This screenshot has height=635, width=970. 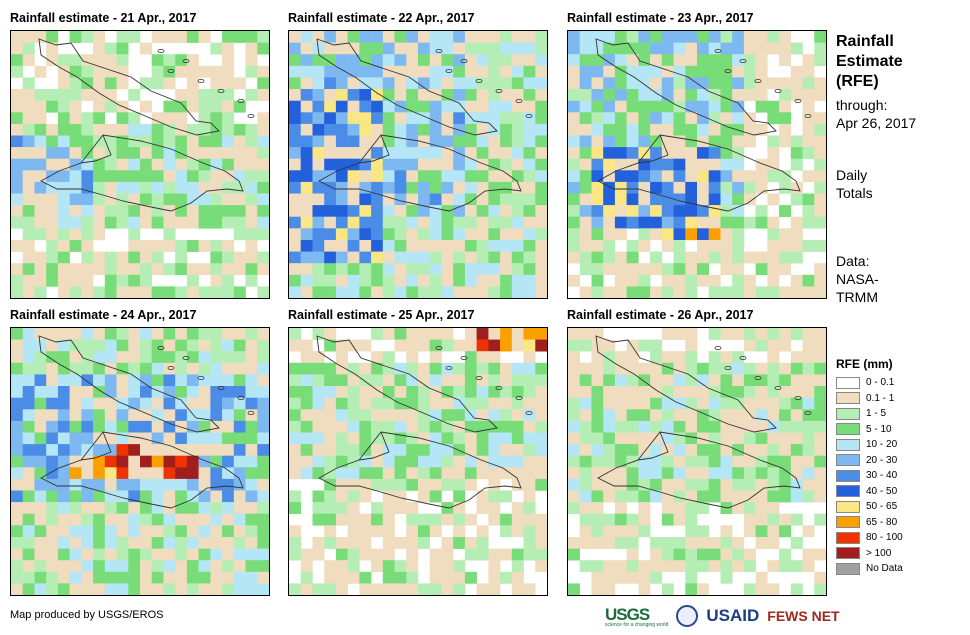 I want to click on map-25-apr, so click(x=418, y=461).